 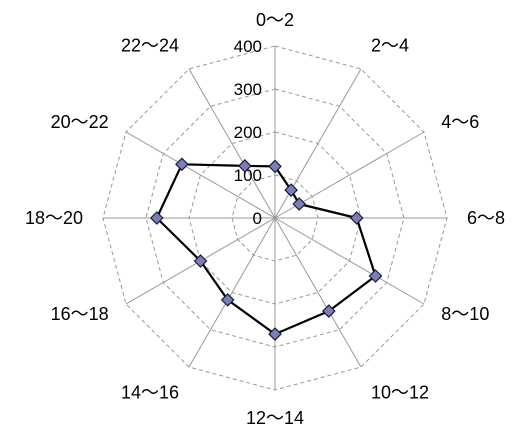 I want to click on tick-label-0: 0, so click(x=257, y=218).